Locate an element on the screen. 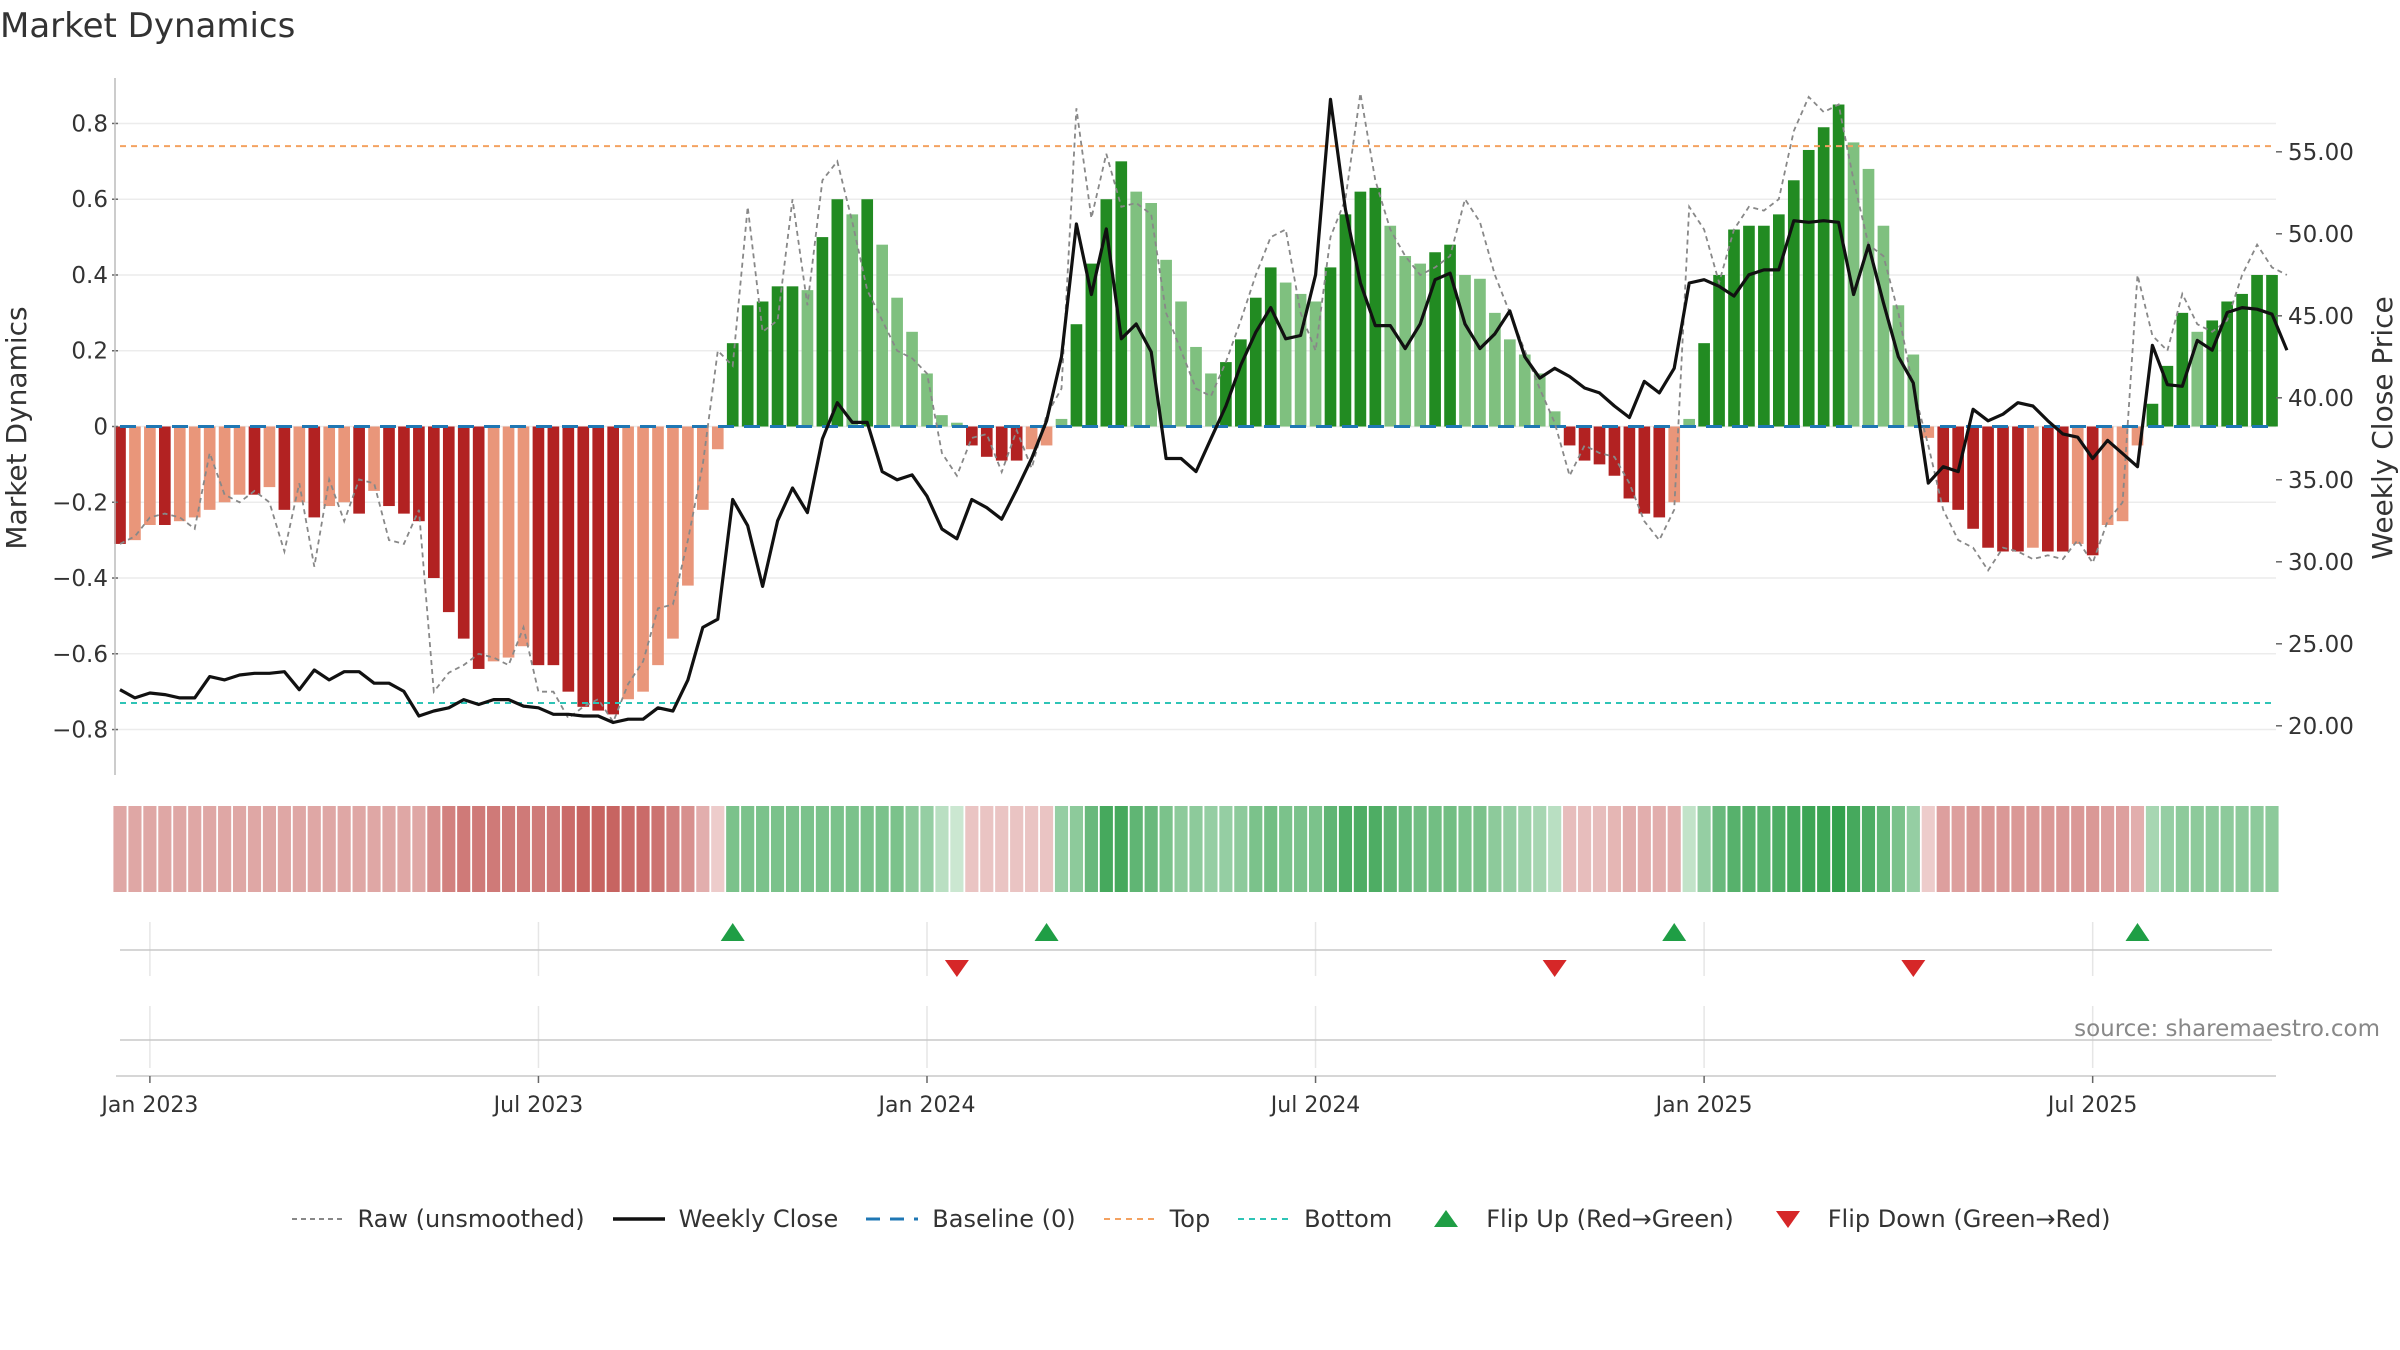  flip-down-marker is located at coordinates (1554, 968).